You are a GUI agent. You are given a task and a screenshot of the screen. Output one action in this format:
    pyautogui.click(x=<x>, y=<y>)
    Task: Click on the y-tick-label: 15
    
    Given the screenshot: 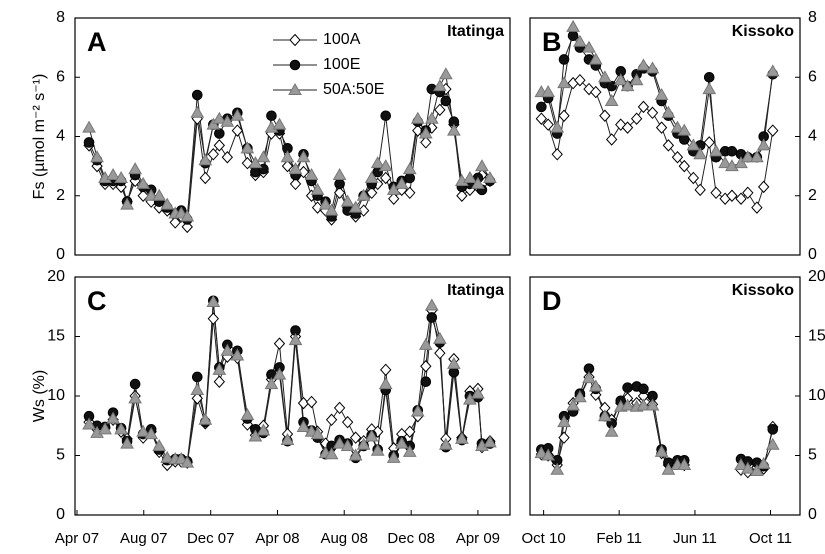 What is the action you would take?
    pyautogui.click(x=816, y=336)
    